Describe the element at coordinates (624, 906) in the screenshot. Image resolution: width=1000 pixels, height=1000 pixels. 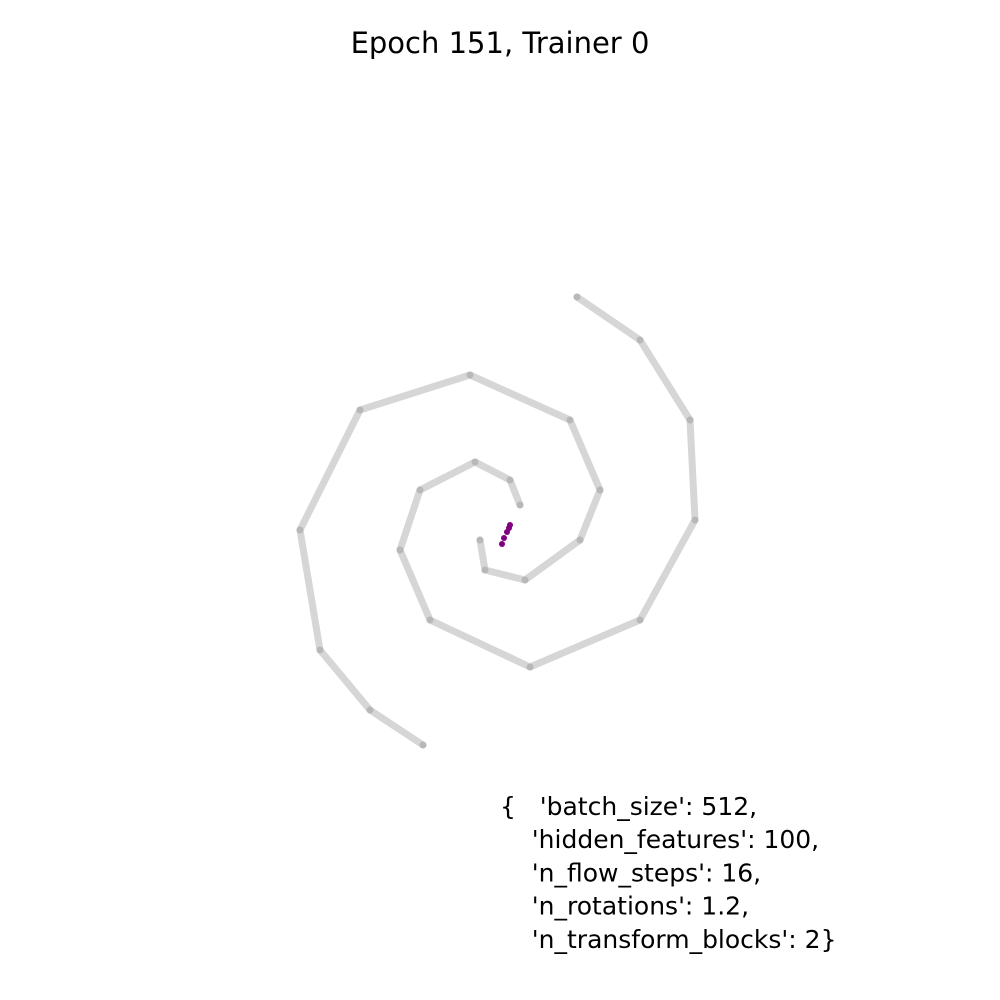
I see `annotation-line: 'n_rotations': 1.2,` at that location.